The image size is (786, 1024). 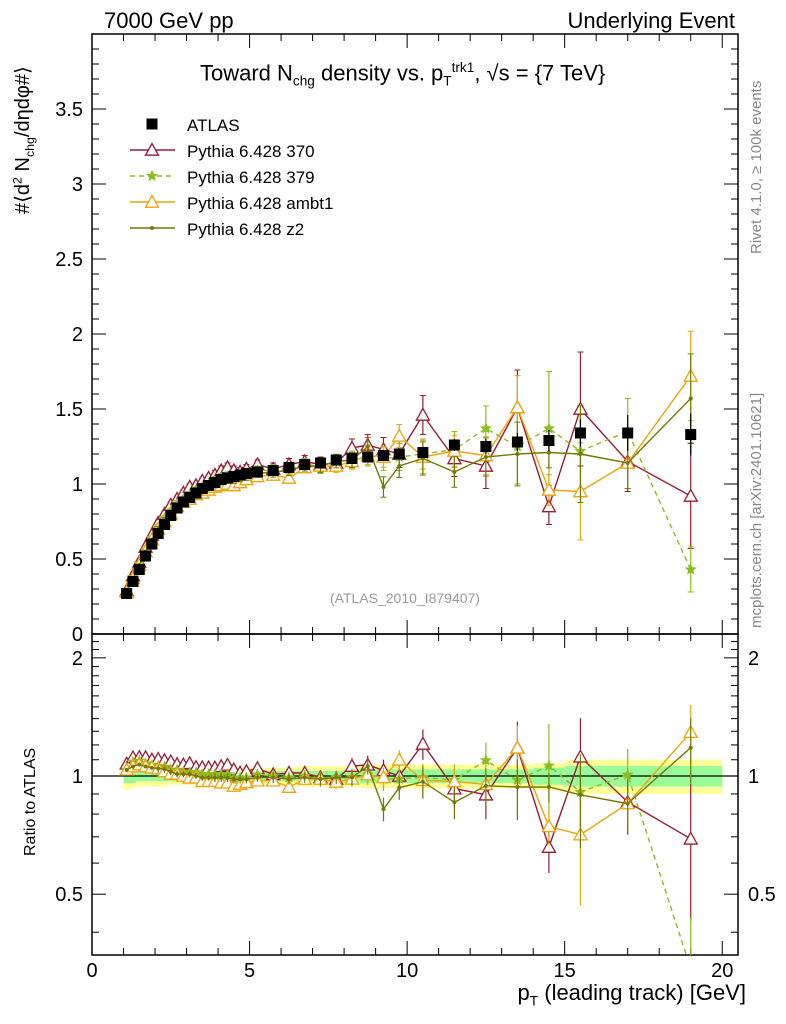 I want to click on header-analysis: Underlying Event, so click(x=651, y=20).